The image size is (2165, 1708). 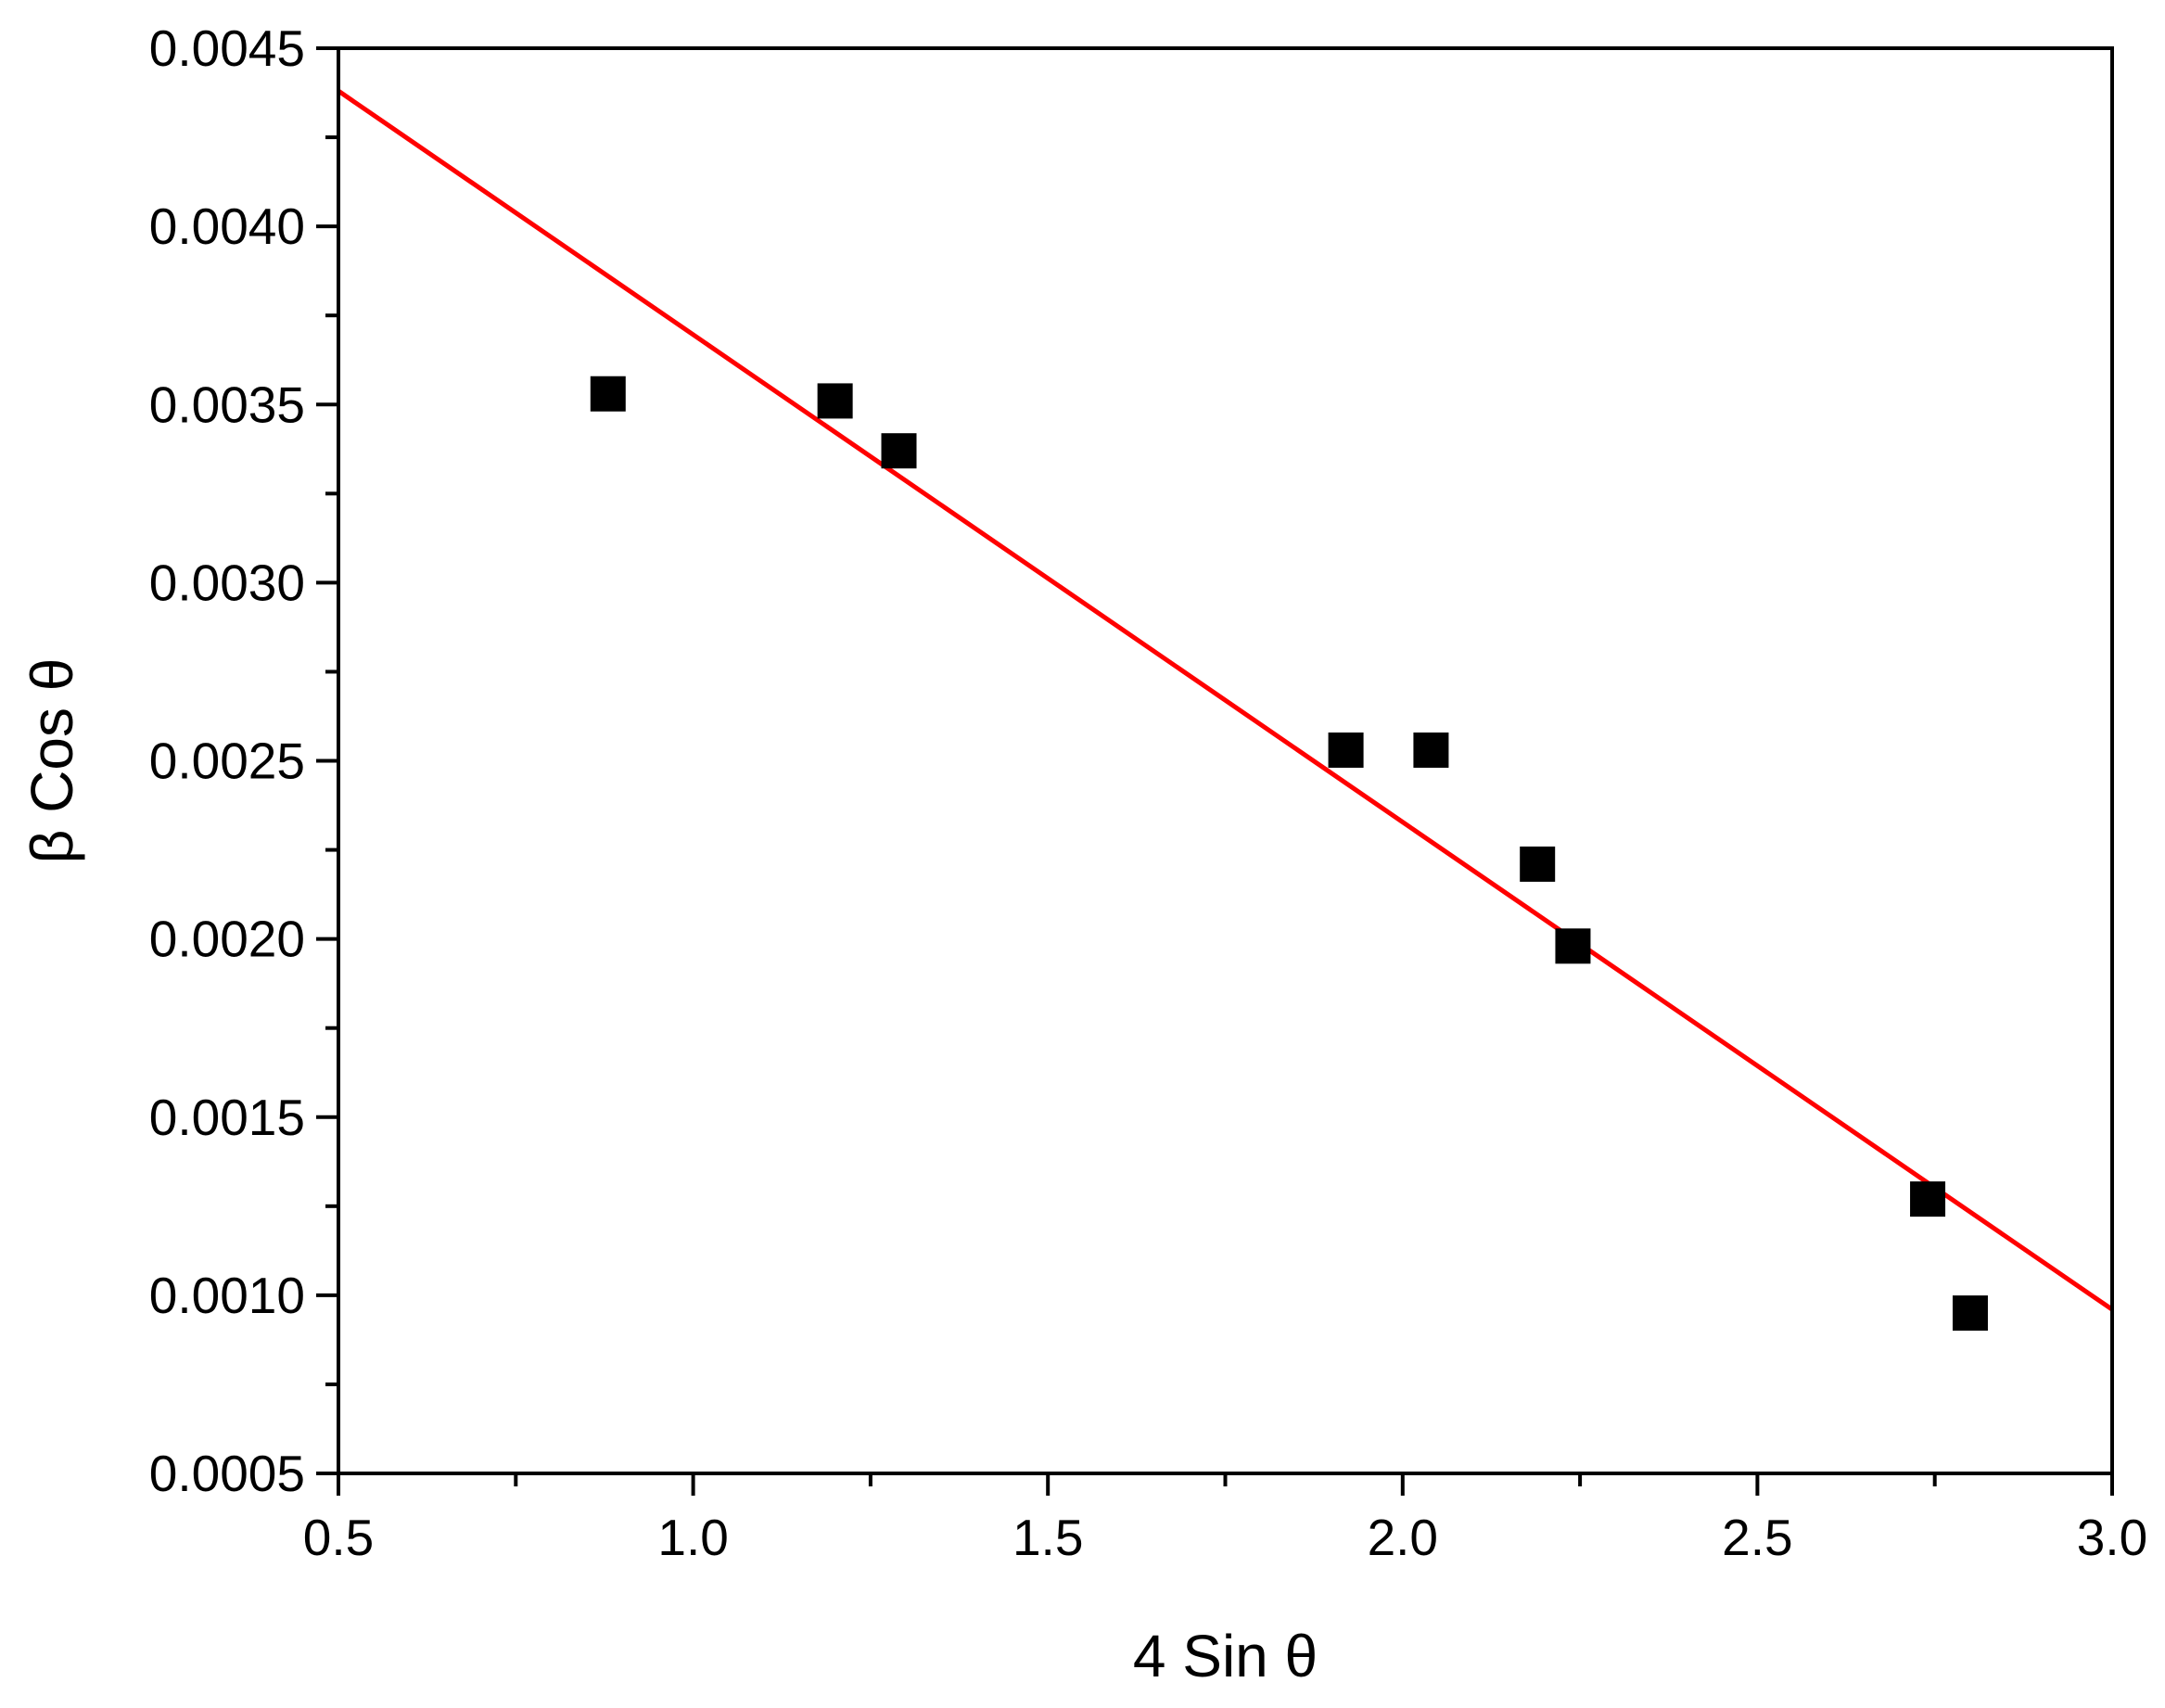 I want to click on x-tick-label: 3.0, so click(x=2112, y=1537).